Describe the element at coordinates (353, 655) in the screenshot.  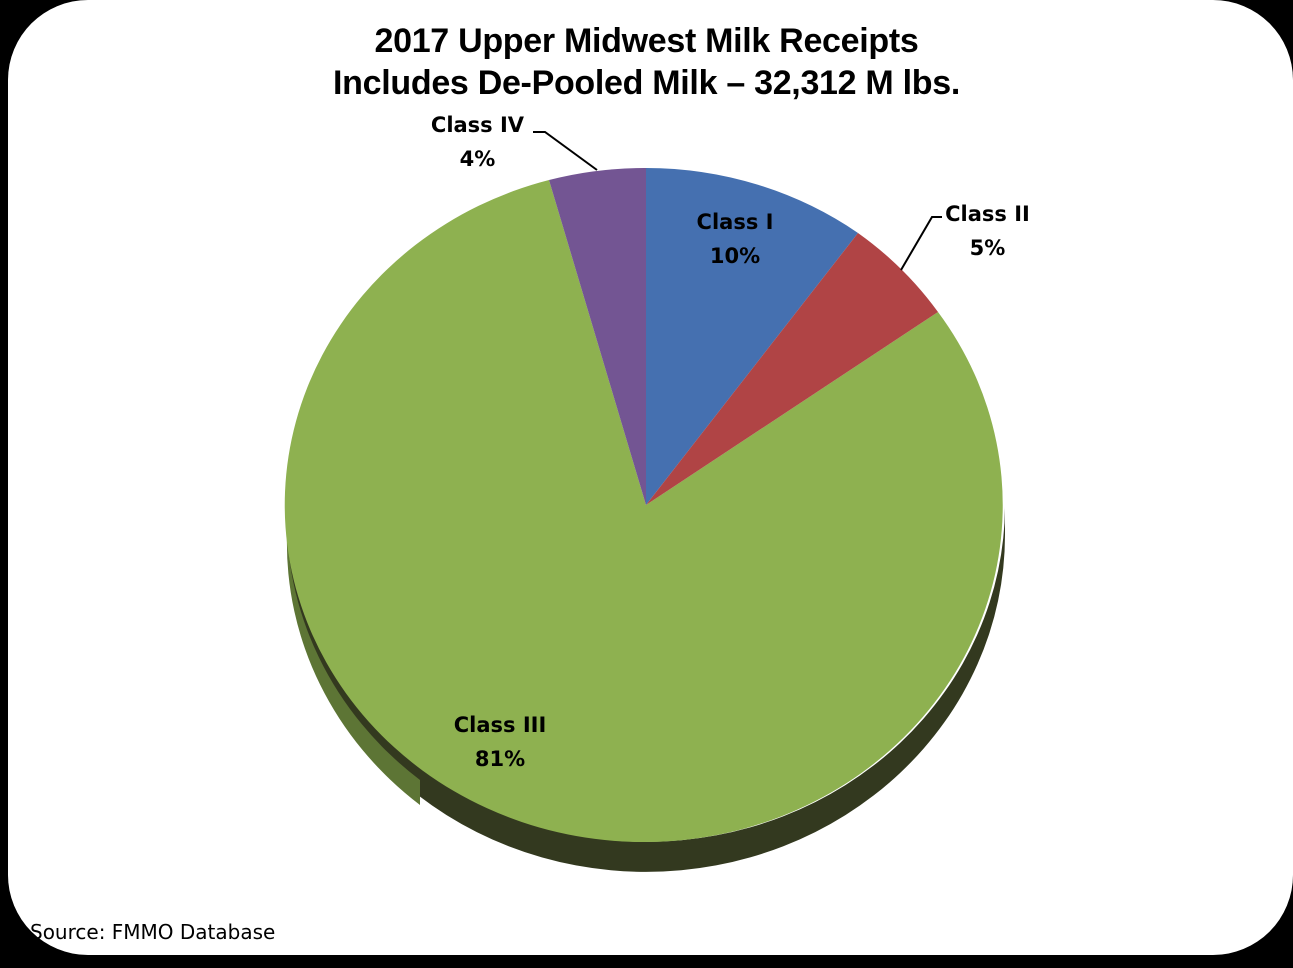
I see `pie-side-edge-left` at that location.